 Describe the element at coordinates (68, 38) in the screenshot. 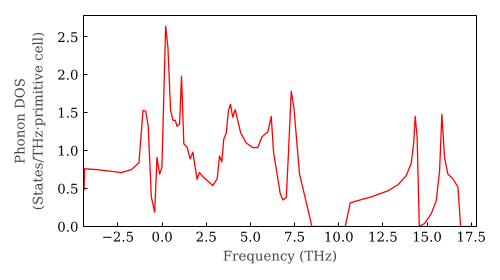

I see `y-tick-label: 2.5` at that location.